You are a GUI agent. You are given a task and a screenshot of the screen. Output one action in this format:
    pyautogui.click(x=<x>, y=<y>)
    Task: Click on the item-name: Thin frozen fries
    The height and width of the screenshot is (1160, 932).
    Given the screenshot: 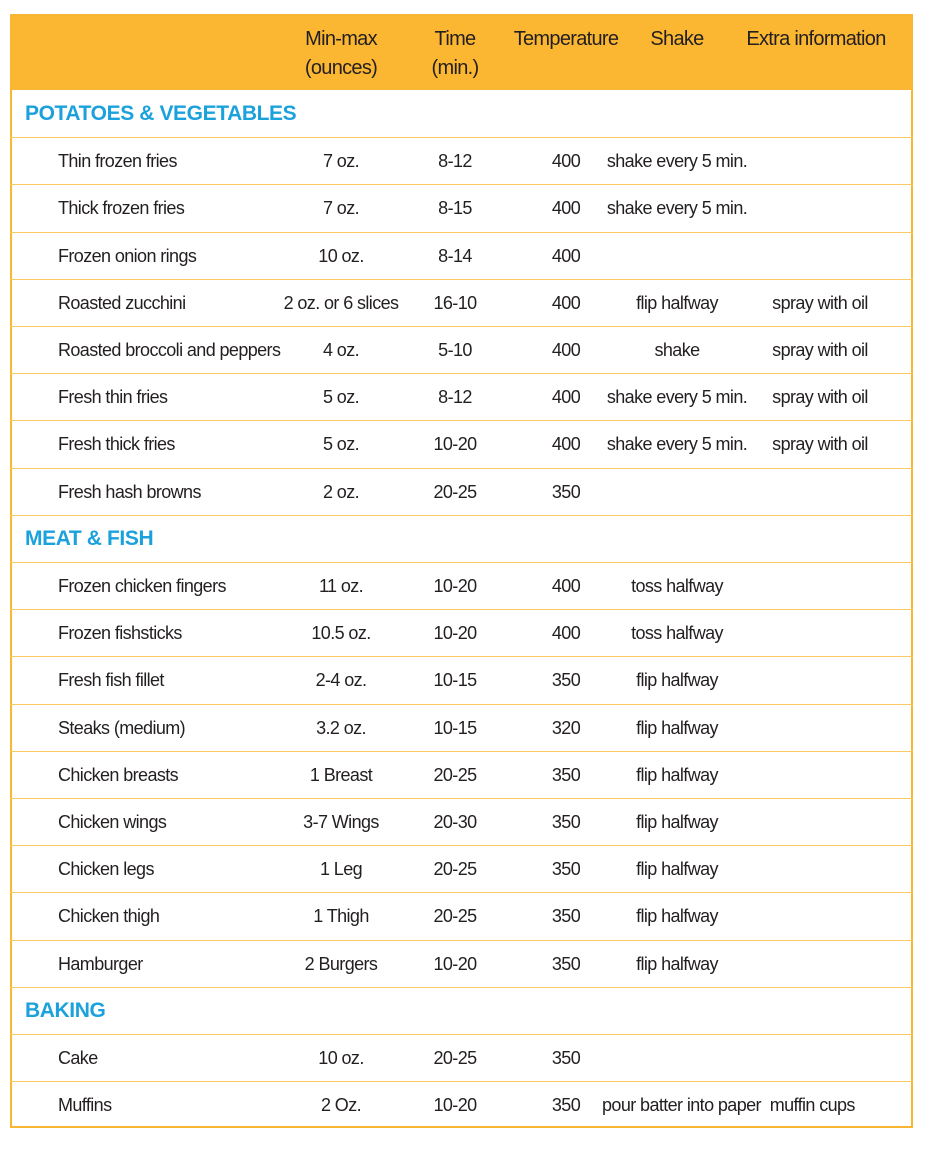 What is the action you would take?
    pyautogui.click(x=117, y=161)
    